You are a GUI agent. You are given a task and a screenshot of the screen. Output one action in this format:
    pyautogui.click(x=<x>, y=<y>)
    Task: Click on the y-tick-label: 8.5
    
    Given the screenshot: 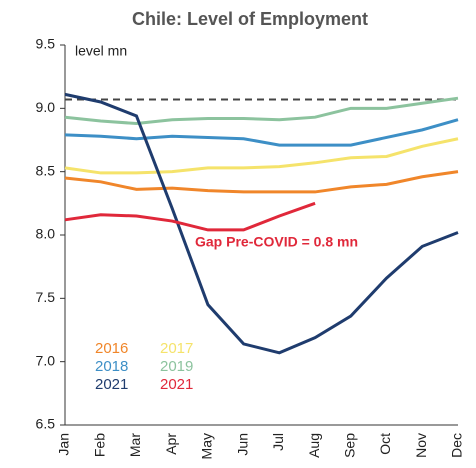 What is the action you would take?
    pyautogui.click(x=46, y=170)
    